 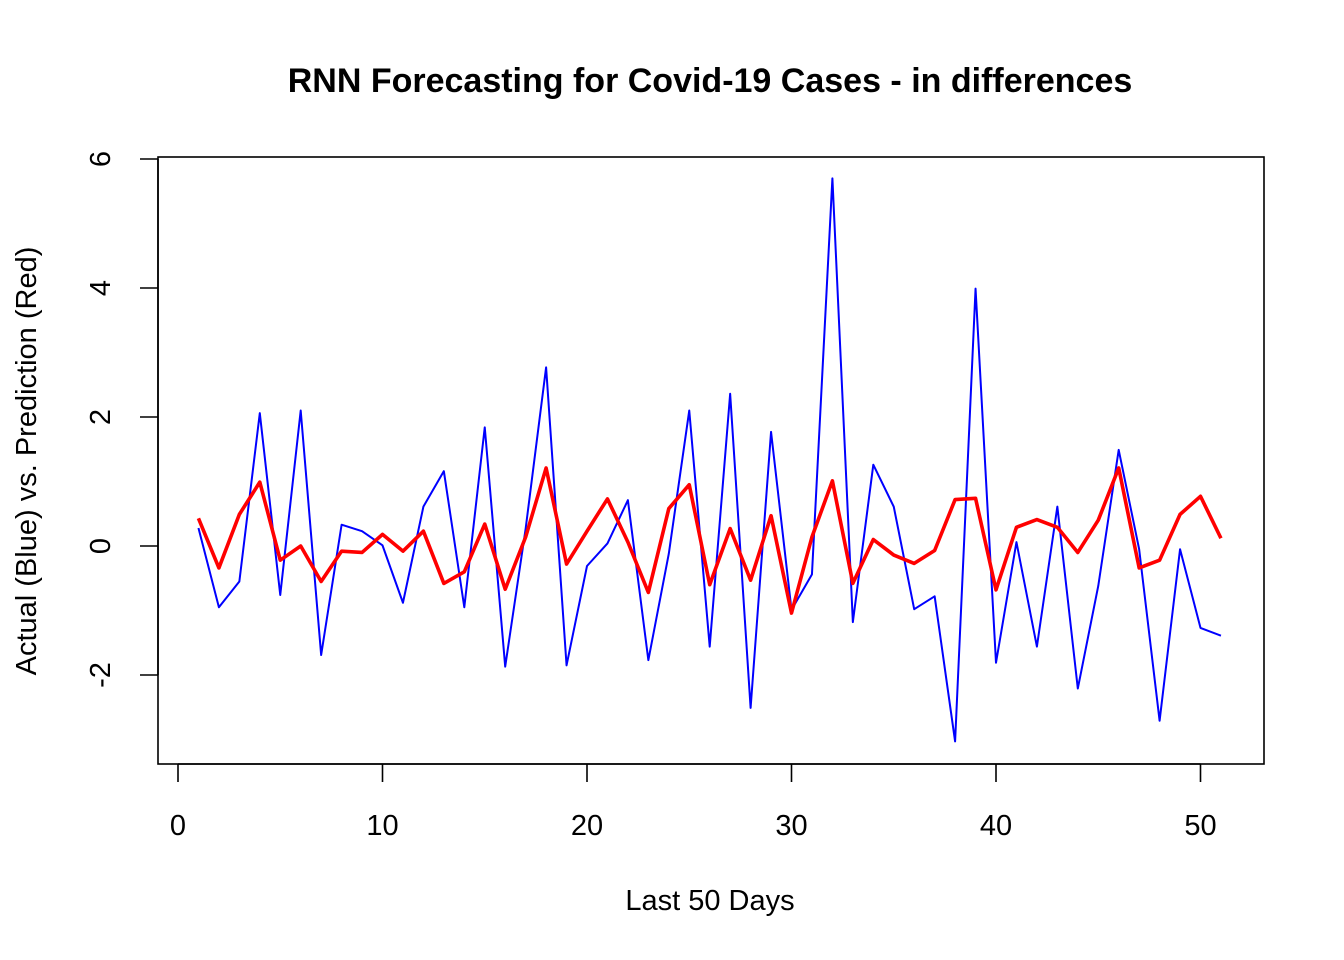 What do you see at coordinates (791, 826) in the screenshot?
I see `x-tick-label: 30` at bounding box center [791, 826].